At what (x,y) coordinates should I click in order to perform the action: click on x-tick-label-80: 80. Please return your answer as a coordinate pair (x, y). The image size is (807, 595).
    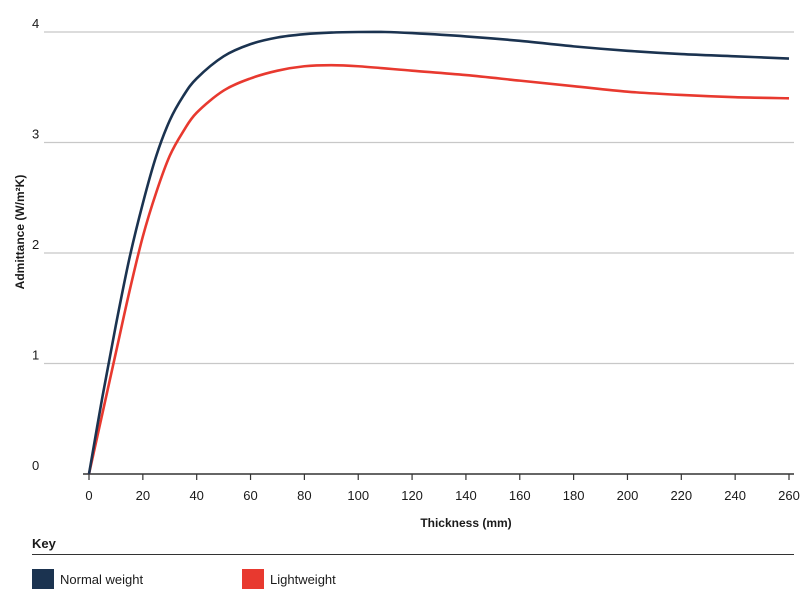
    Looking at the image, I should click on (304, 495).